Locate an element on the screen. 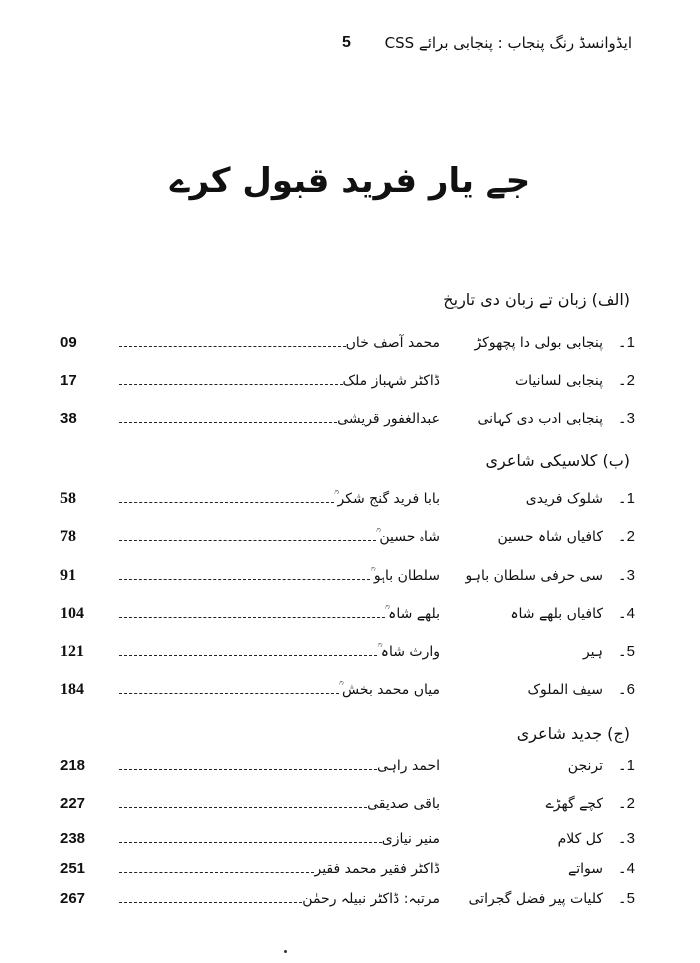  entry-page: 184 is located at coordinates (72, 689).